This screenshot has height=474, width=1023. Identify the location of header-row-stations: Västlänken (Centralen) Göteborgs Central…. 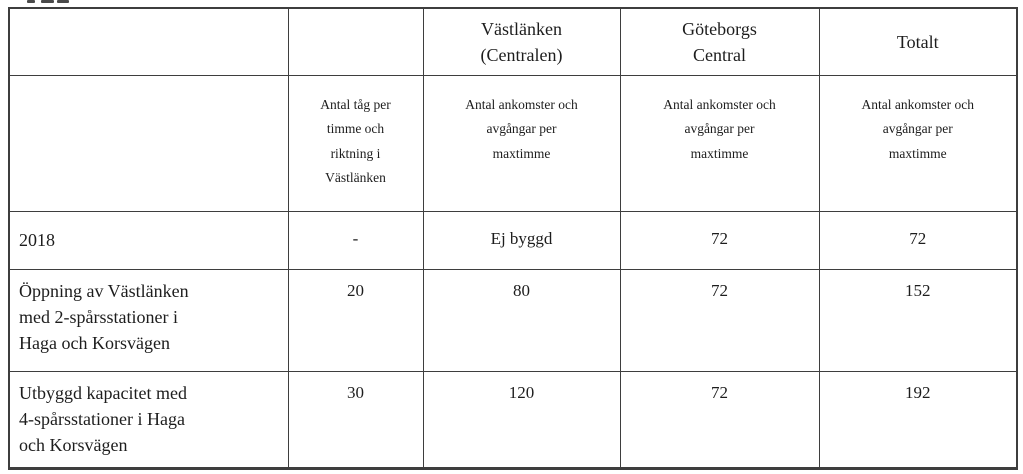
(513, 41).